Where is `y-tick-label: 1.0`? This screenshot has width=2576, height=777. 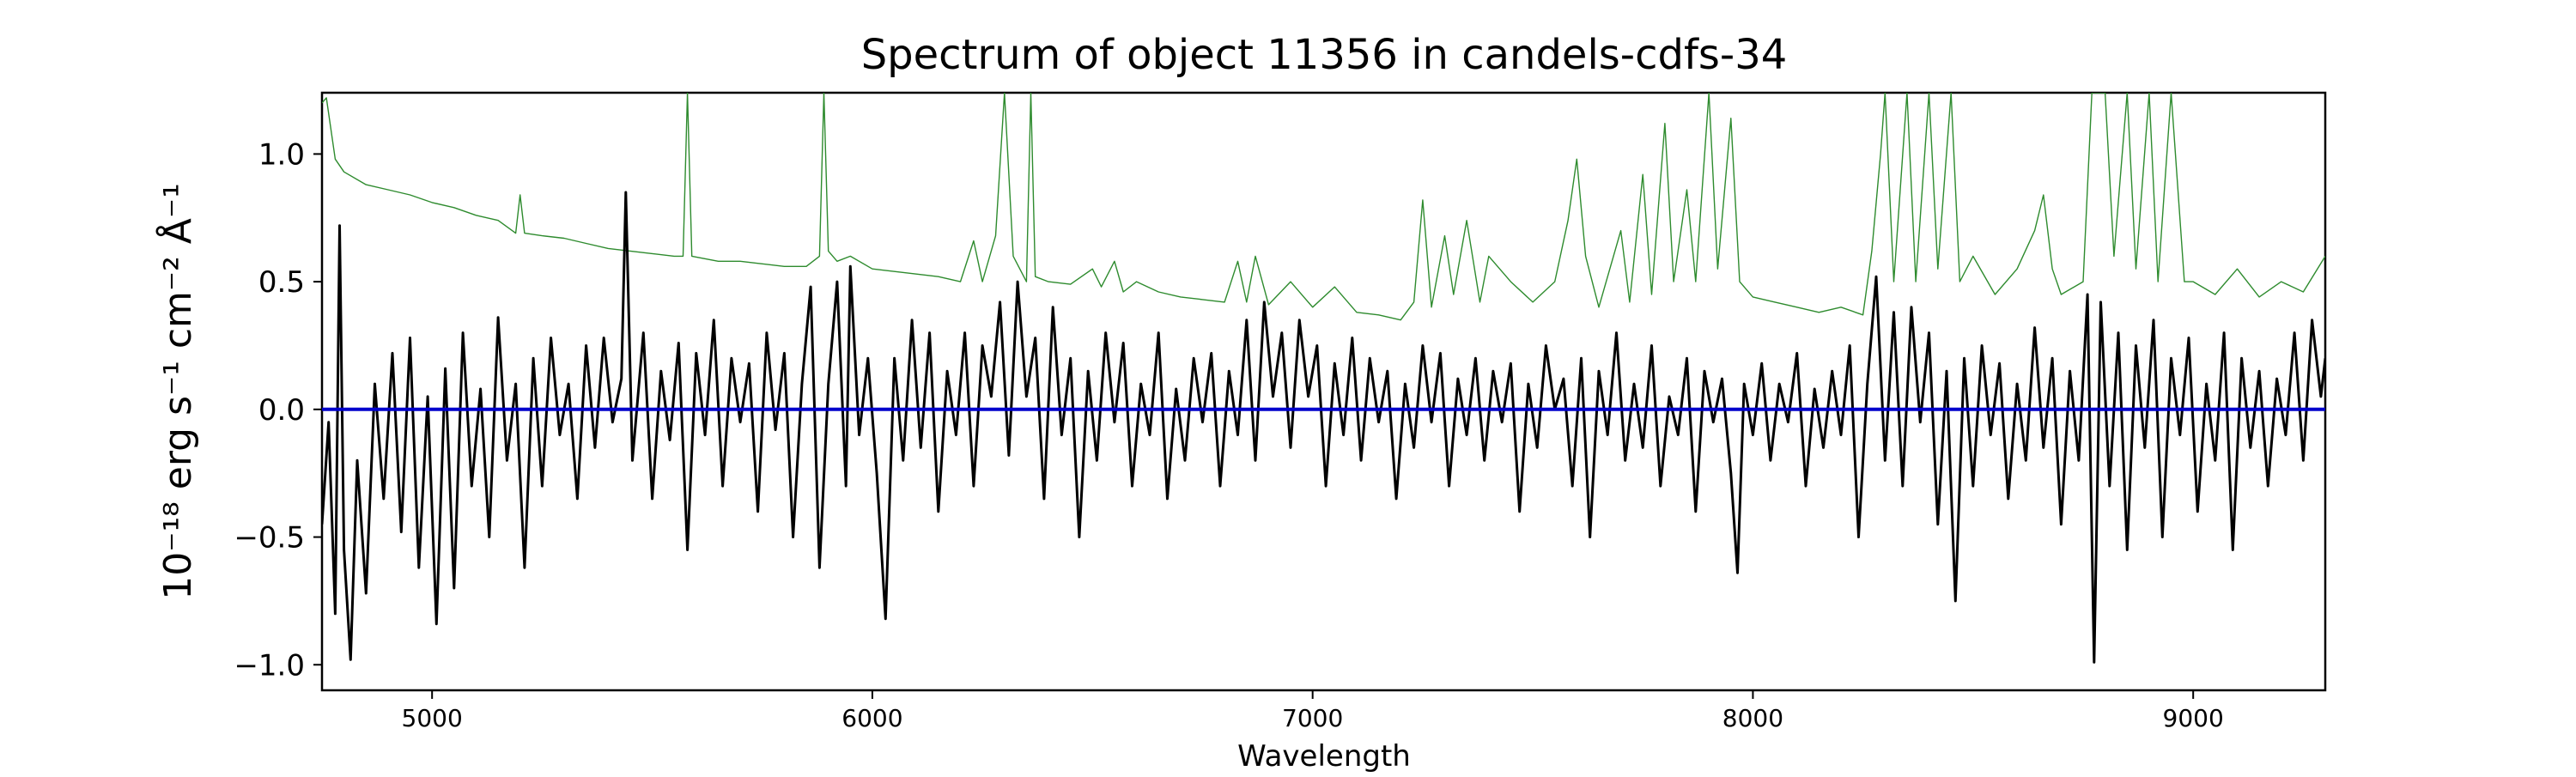
y-tick-label: 1.0 is located at coordinates (281, 154).